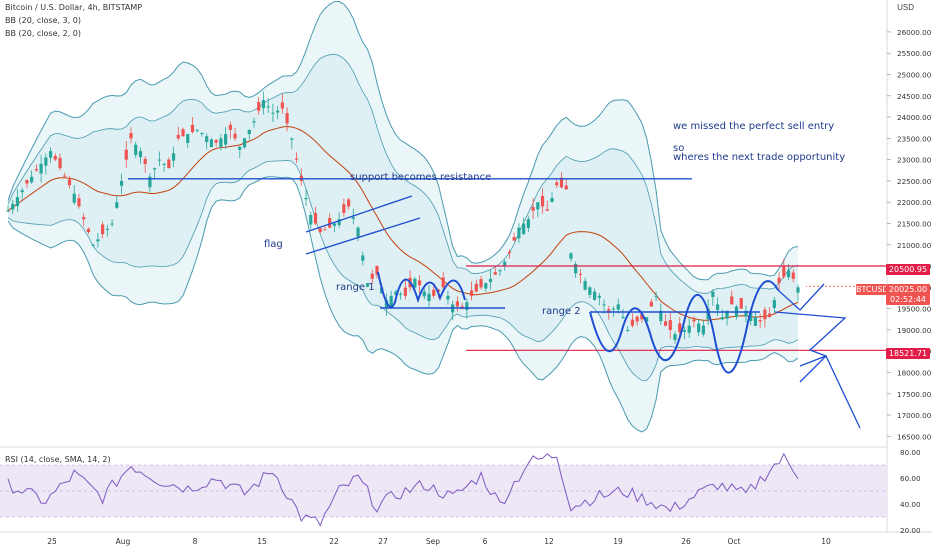  Describe the element at coordinates (359, 214) in the screenshot. I see `flag-upper-line` at that location.